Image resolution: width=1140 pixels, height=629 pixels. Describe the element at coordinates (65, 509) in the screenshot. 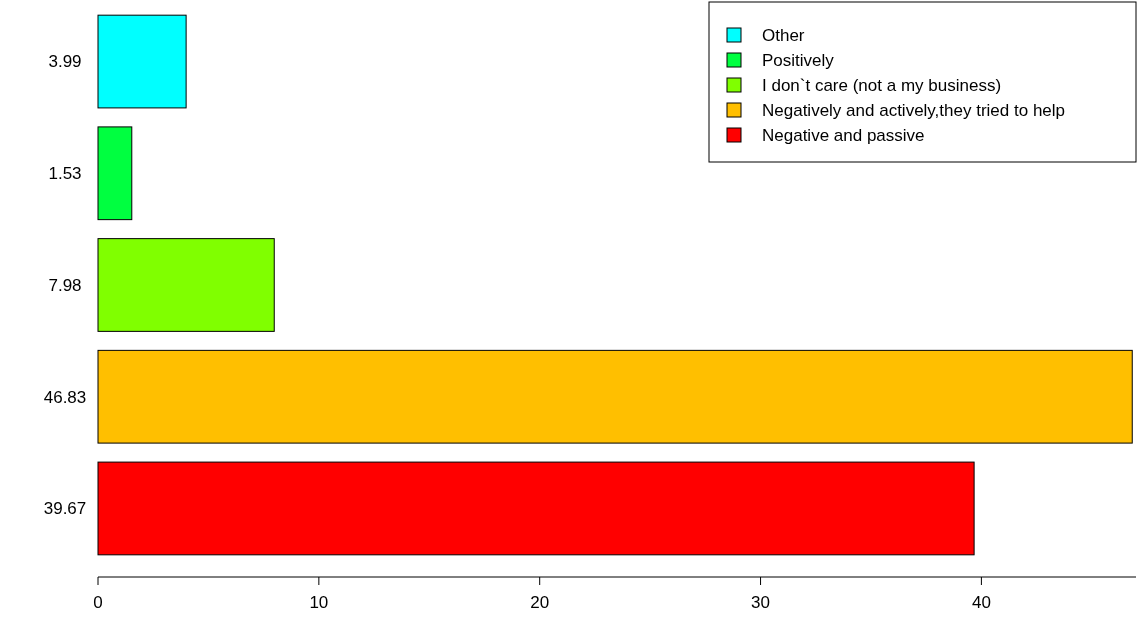

I see `y-tick-label: 39.67` at that location.